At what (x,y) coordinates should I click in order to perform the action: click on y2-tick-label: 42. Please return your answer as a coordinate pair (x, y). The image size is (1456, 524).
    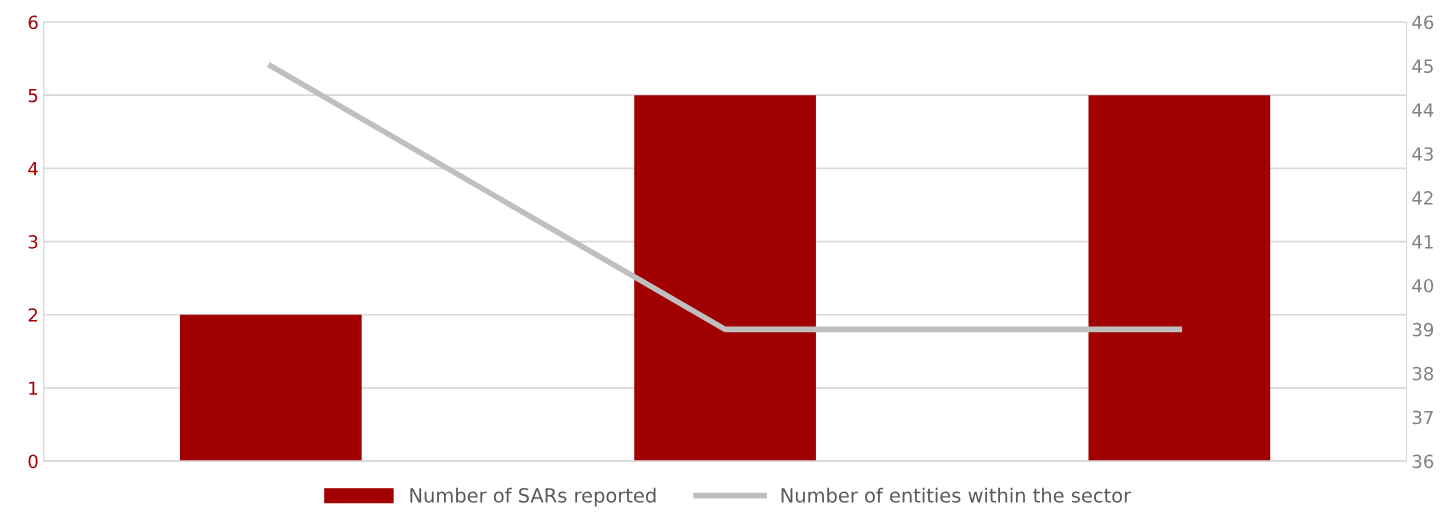
    Looking at the image, I should click on (1422, 198).